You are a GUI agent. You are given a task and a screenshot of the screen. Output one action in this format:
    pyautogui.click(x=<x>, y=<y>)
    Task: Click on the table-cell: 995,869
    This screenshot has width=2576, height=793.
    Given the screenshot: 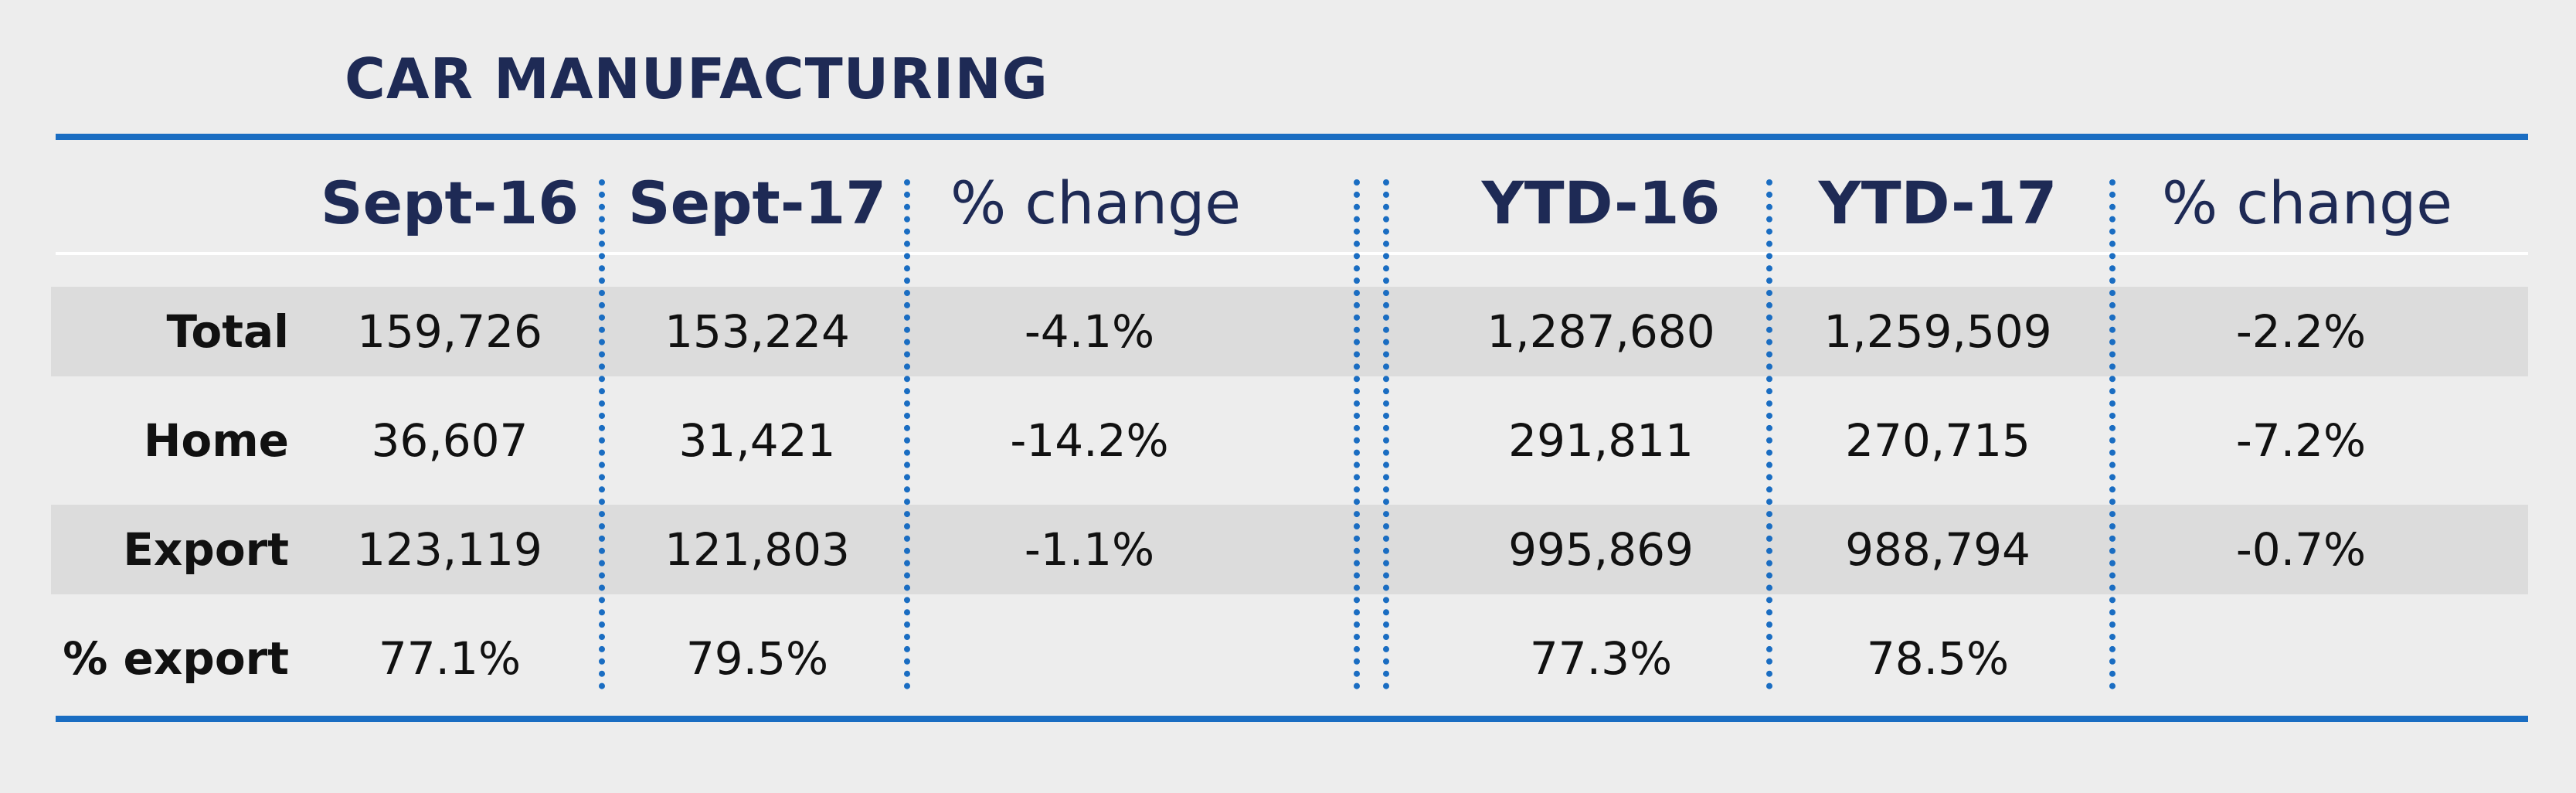 What is the action you would take?
    pyautogui.click(x=1601, y=549)
    